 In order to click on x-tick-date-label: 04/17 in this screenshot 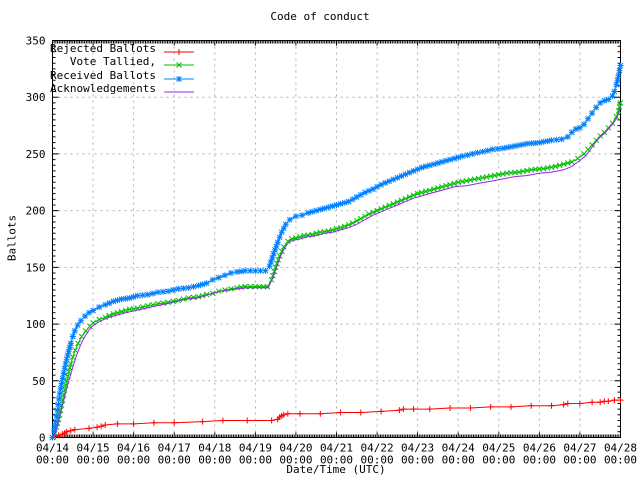, I will do `click(174, 448)`.